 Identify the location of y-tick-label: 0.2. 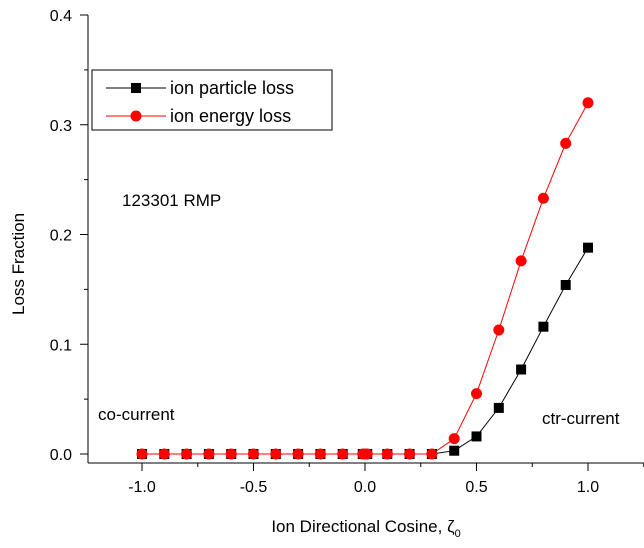
(61, 236).